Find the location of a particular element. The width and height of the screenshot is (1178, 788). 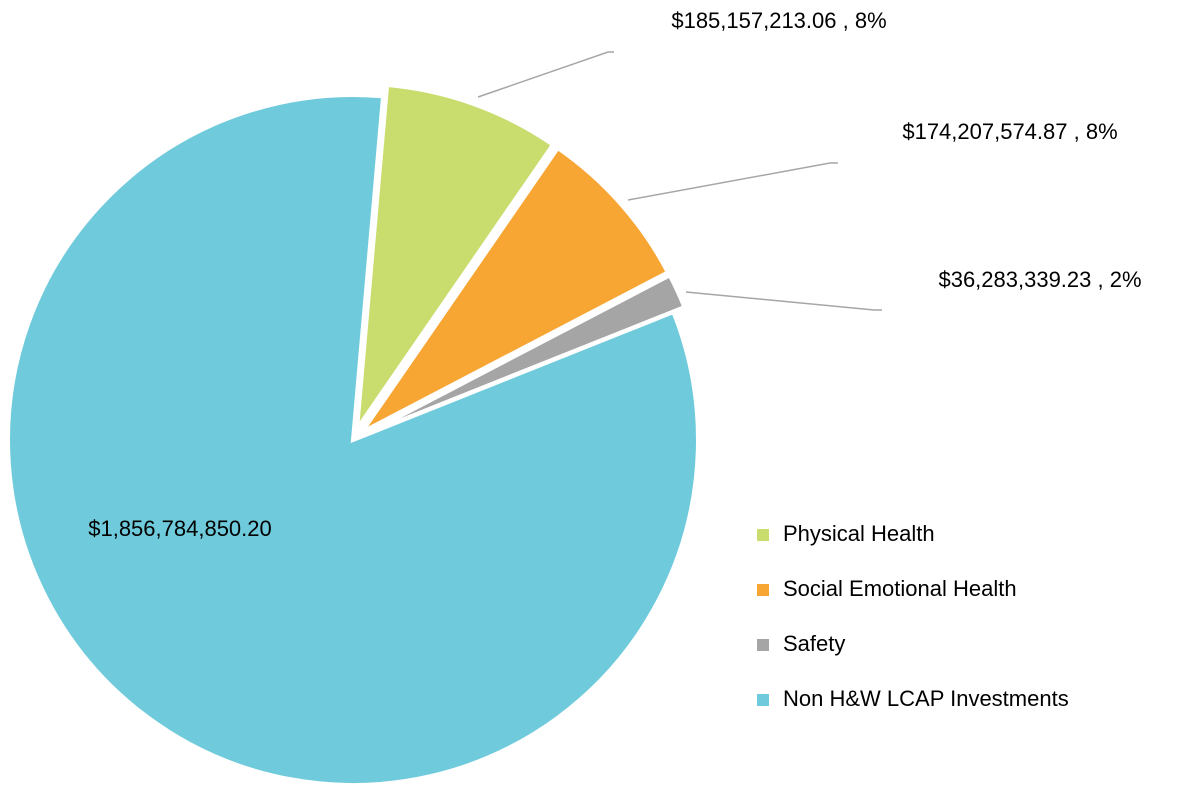

legend-label: Non H&W LCAP Investments is located at coordinates (926, 698).